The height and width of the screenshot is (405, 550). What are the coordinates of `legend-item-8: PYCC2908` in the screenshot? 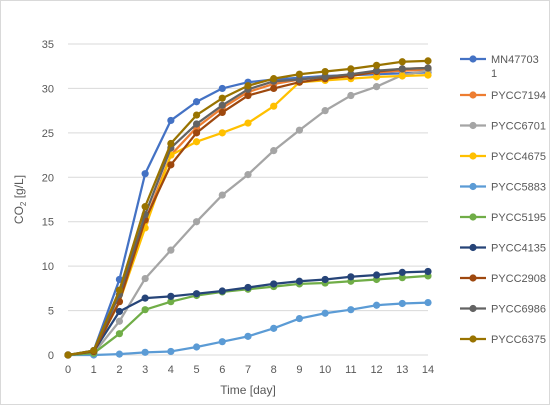 It's located at (503, 279).